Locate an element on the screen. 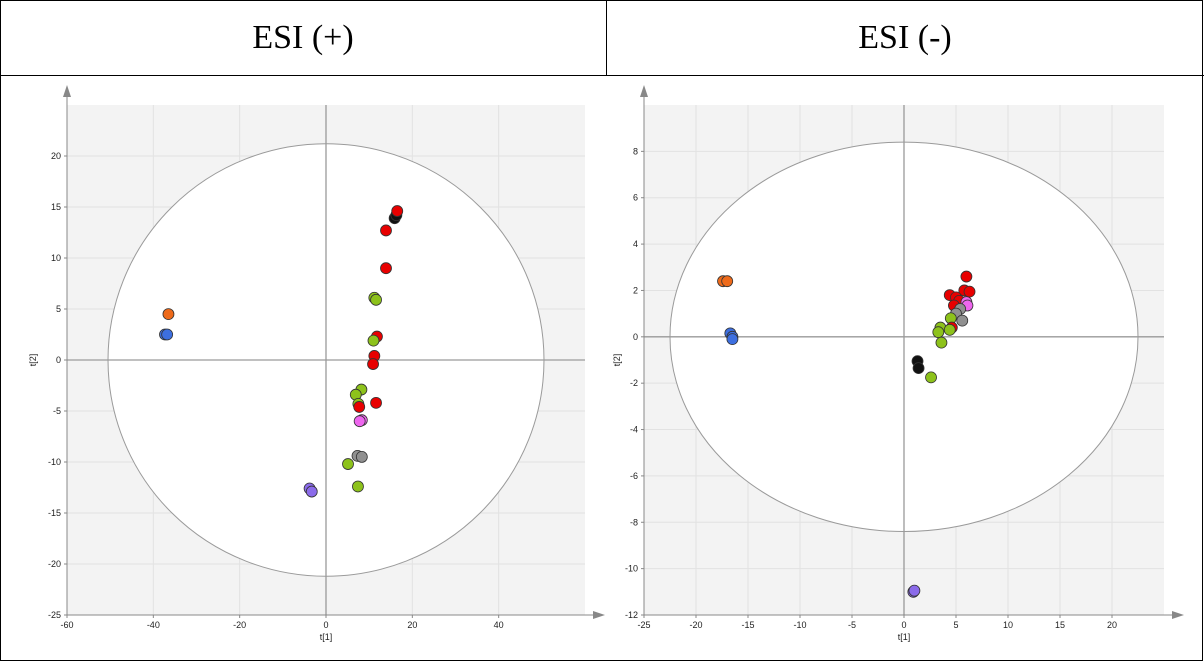 The width and height of the screenshot is (1204, 662). y-tick-label: -4 is located at coordinates (634, 430).